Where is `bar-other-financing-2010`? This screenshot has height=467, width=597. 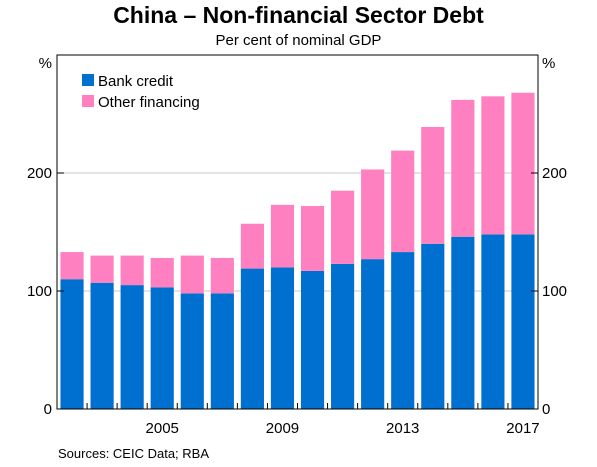 bar-other-financing-2010 is located at coordinates (312, 238).